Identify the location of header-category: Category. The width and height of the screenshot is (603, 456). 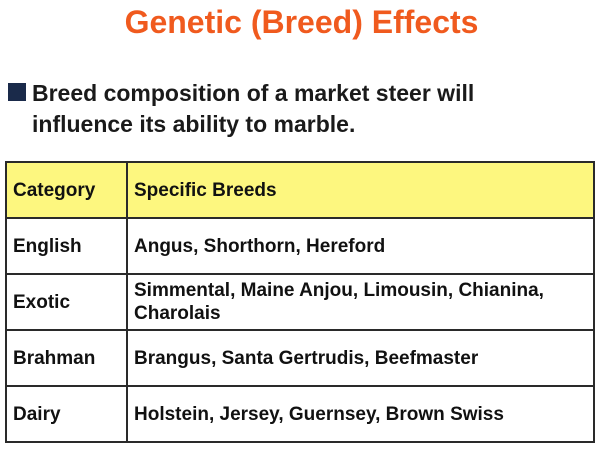
(66, 190).